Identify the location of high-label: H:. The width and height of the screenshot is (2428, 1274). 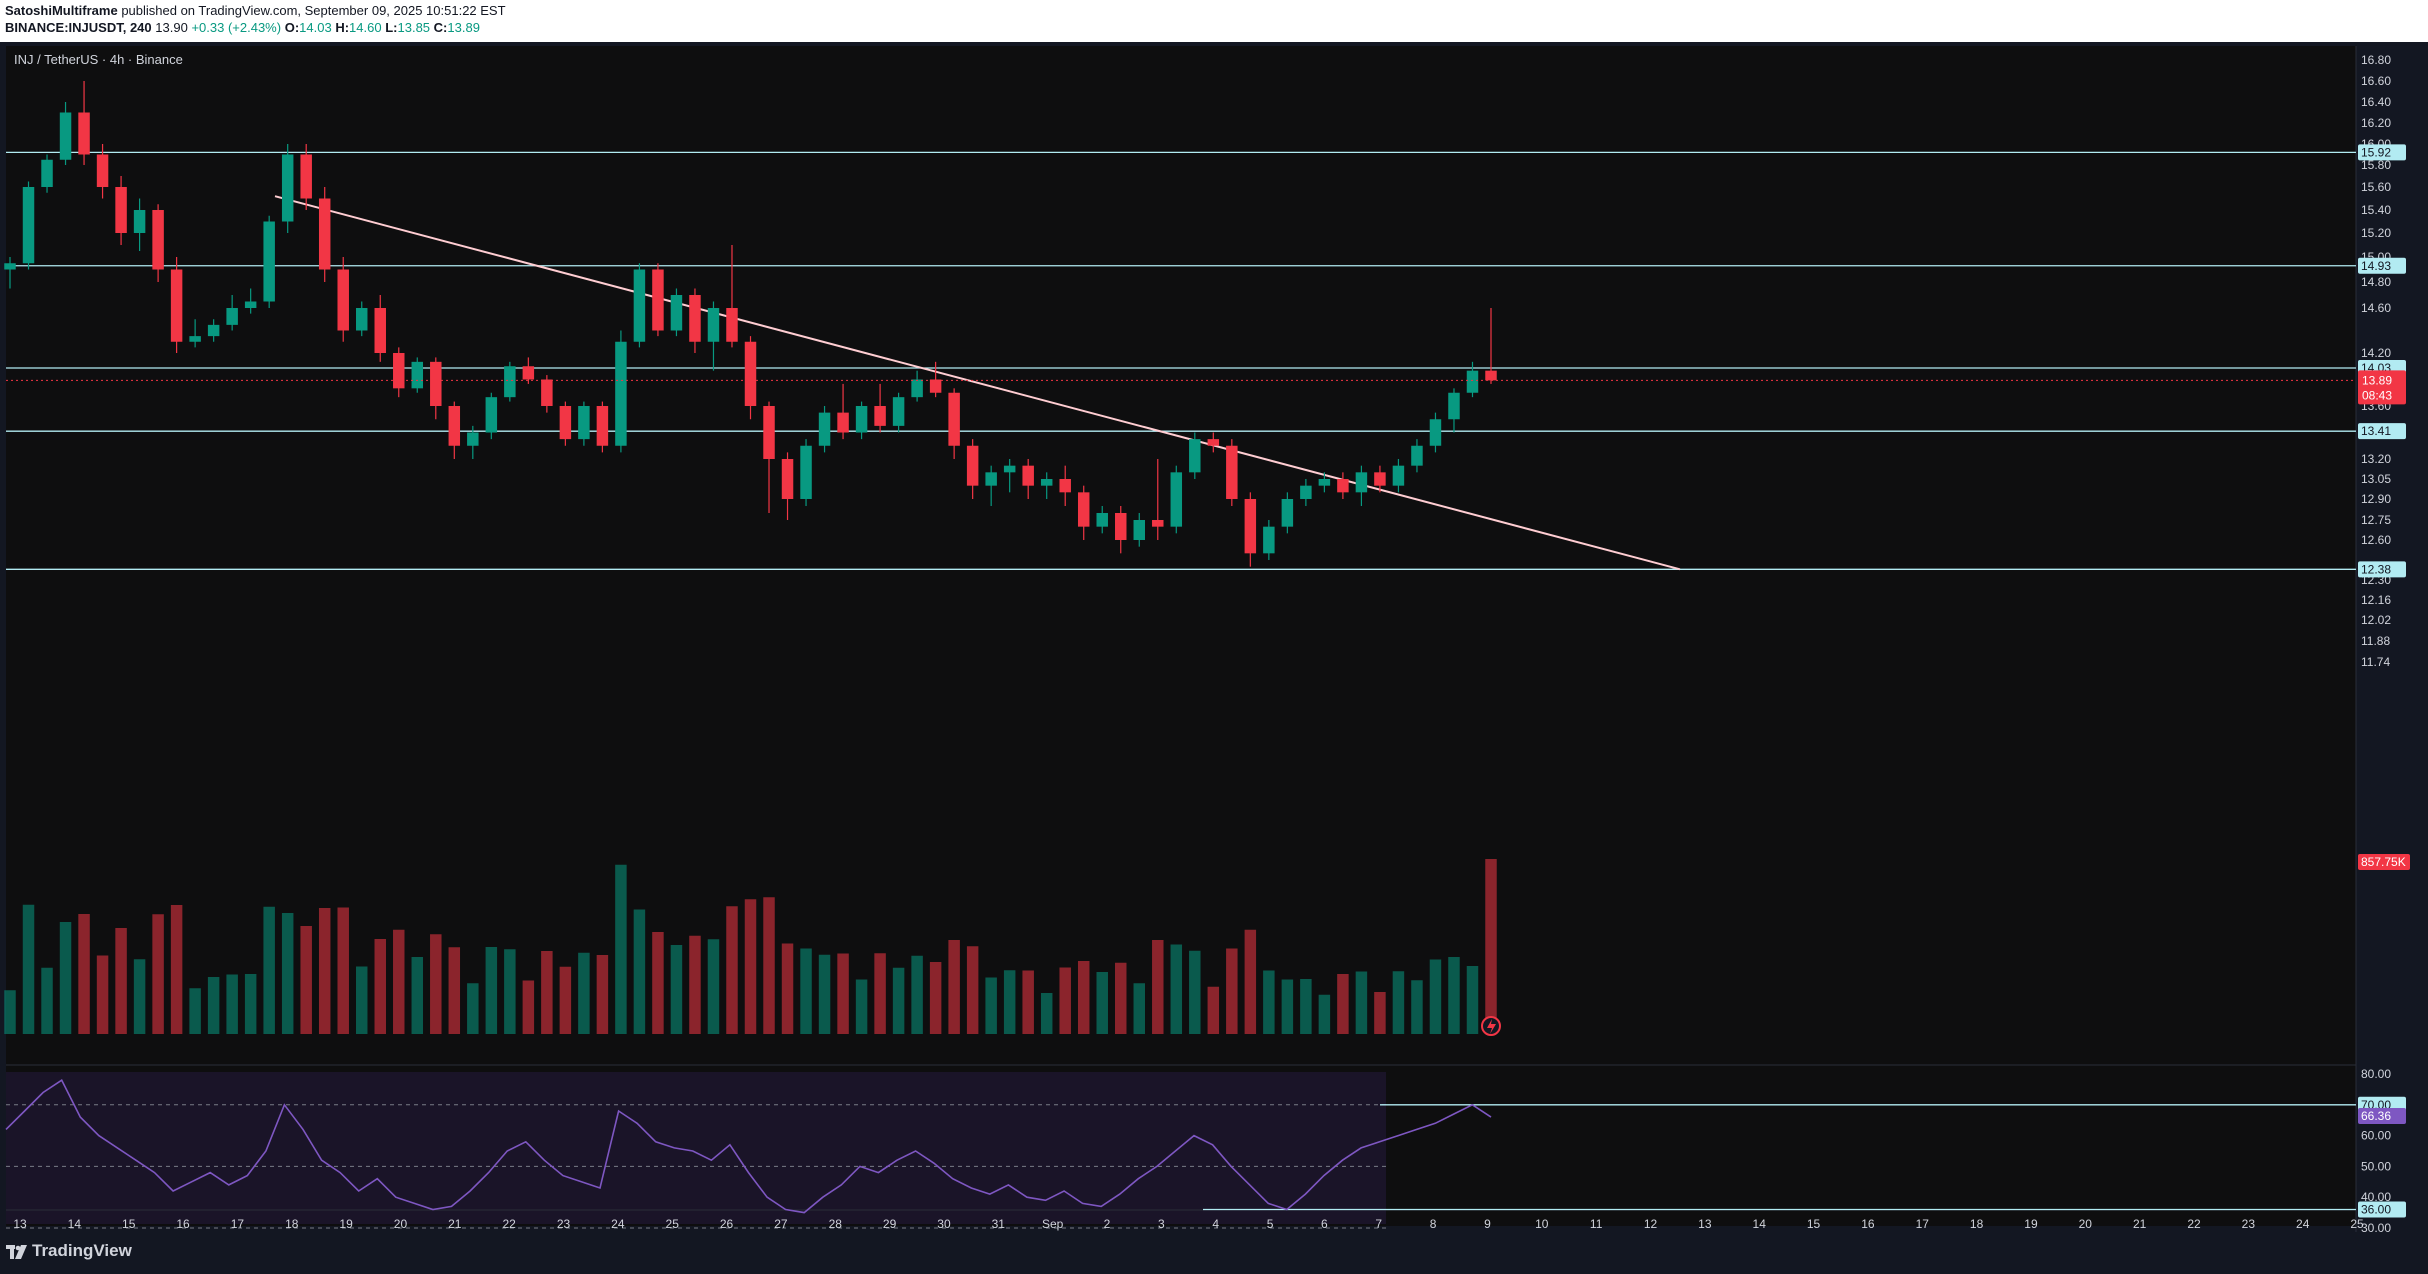
(342, 27).